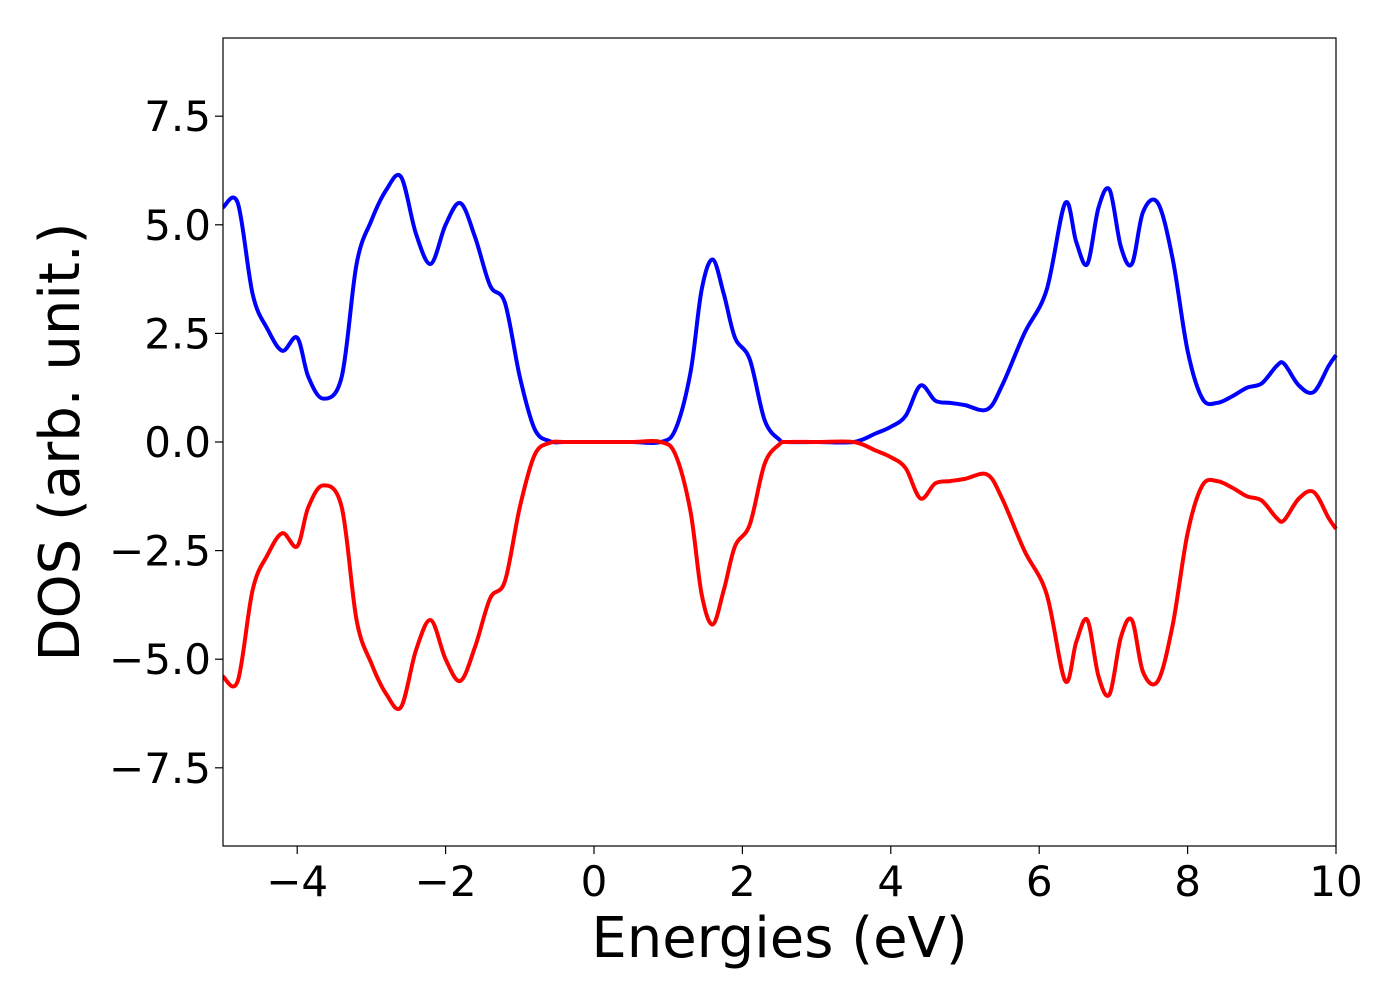  What do you see at coordinates (297, 881) in the screenshot?
I see `x-tick-label: −4` at bounding box center [297, 881].